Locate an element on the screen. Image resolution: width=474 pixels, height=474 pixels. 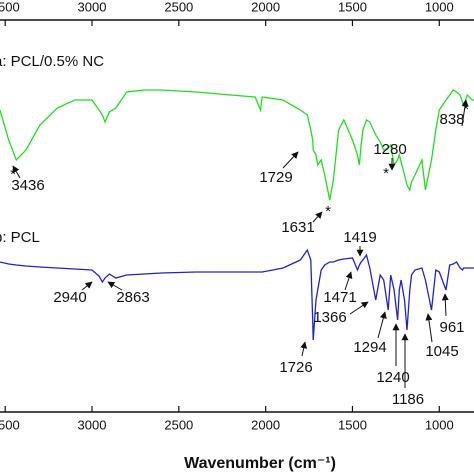
peak-label: 1294 is located at coordinates (369, 347).